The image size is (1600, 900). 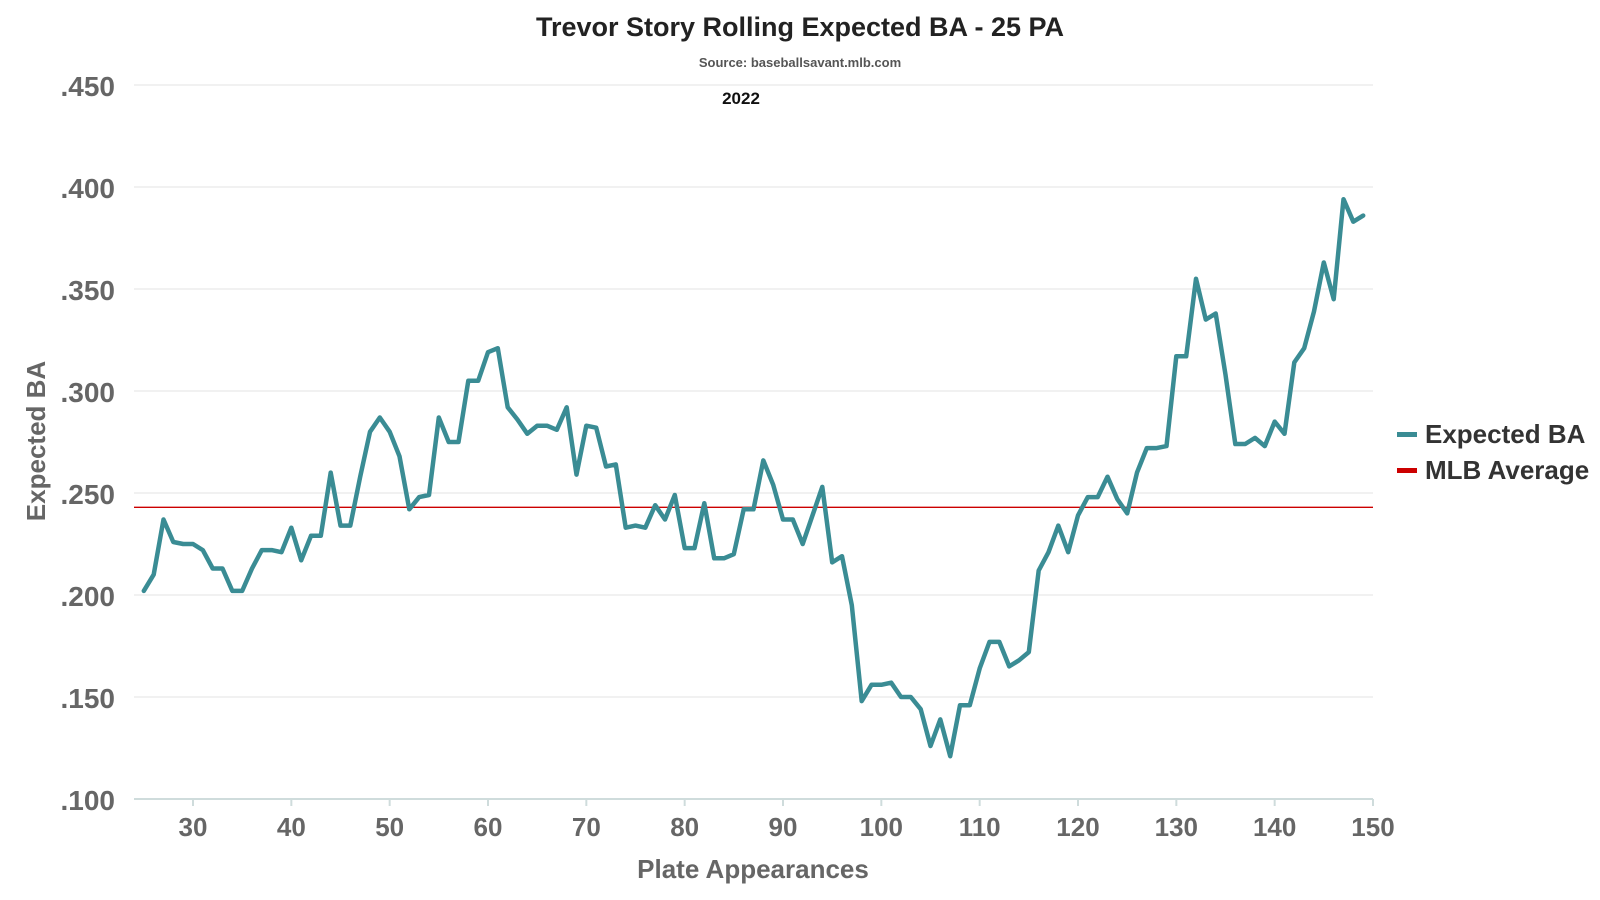 What do you see at coordinates (1407, 470) in the screenshot?
I see `legend-swatch-mlb-average` at bounding box center [1407, 470].